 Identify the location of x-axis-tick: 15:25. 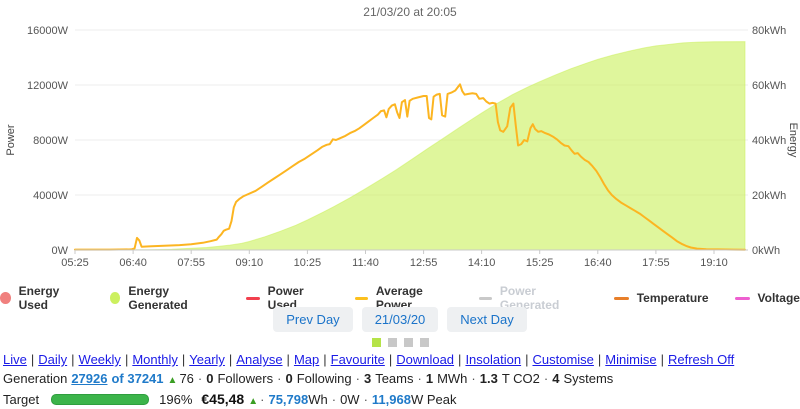
(540, 263).